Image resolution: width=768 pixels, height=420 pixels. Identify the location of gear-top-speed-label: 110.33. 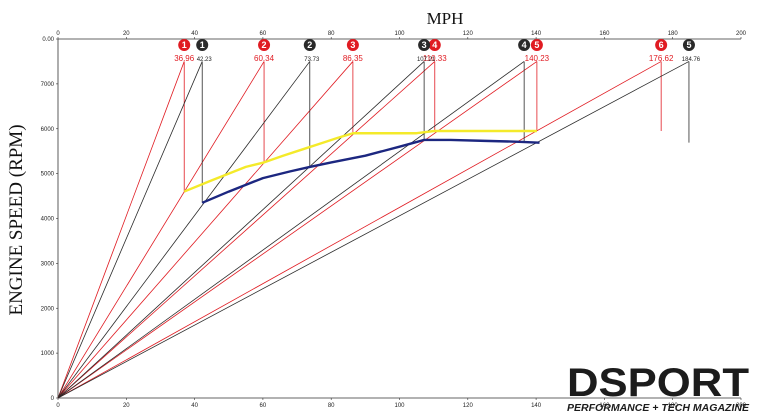
(435, 58).